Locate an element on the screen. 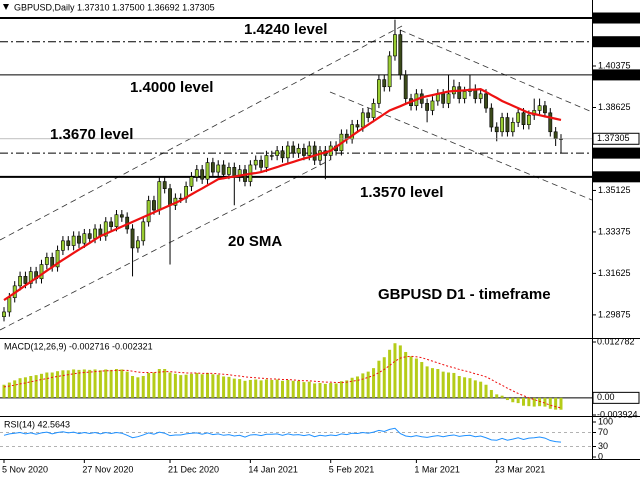 The height and width of the screenshot is (480, 640). x-tick-label: 5 Nov 2020 is located at coordinates (25, 469).